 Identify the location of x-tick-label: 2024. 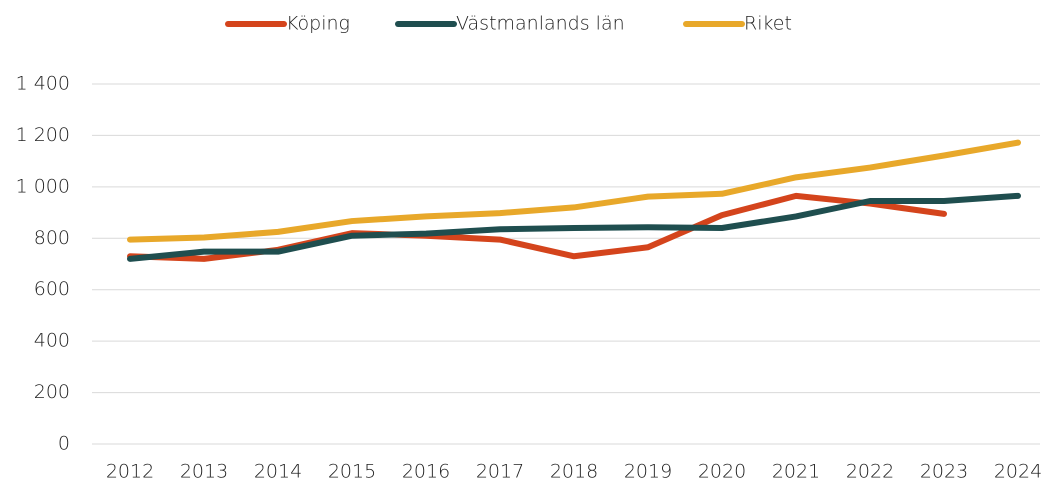
(1018, 472).